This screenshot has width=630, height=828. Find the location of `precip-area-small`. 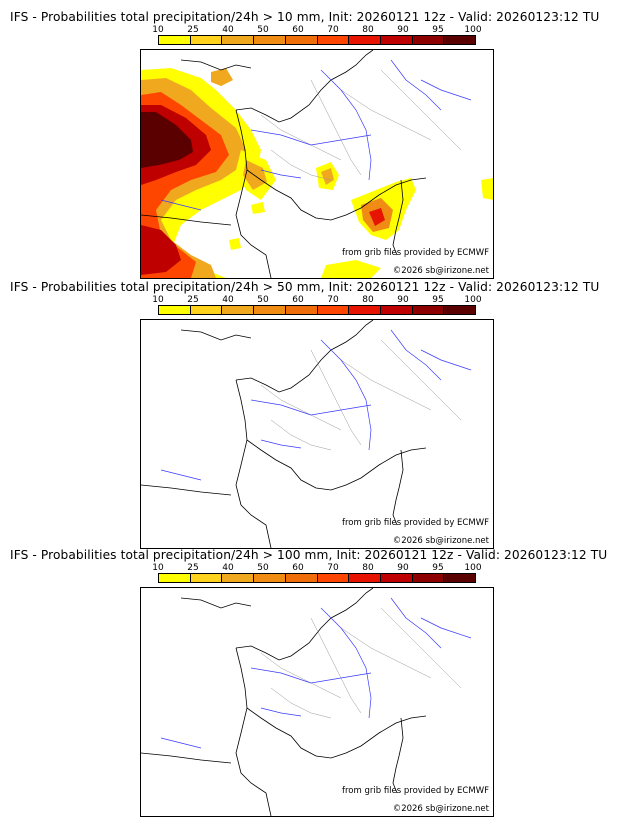

precip-area-small is located at coordinates (235, 244).